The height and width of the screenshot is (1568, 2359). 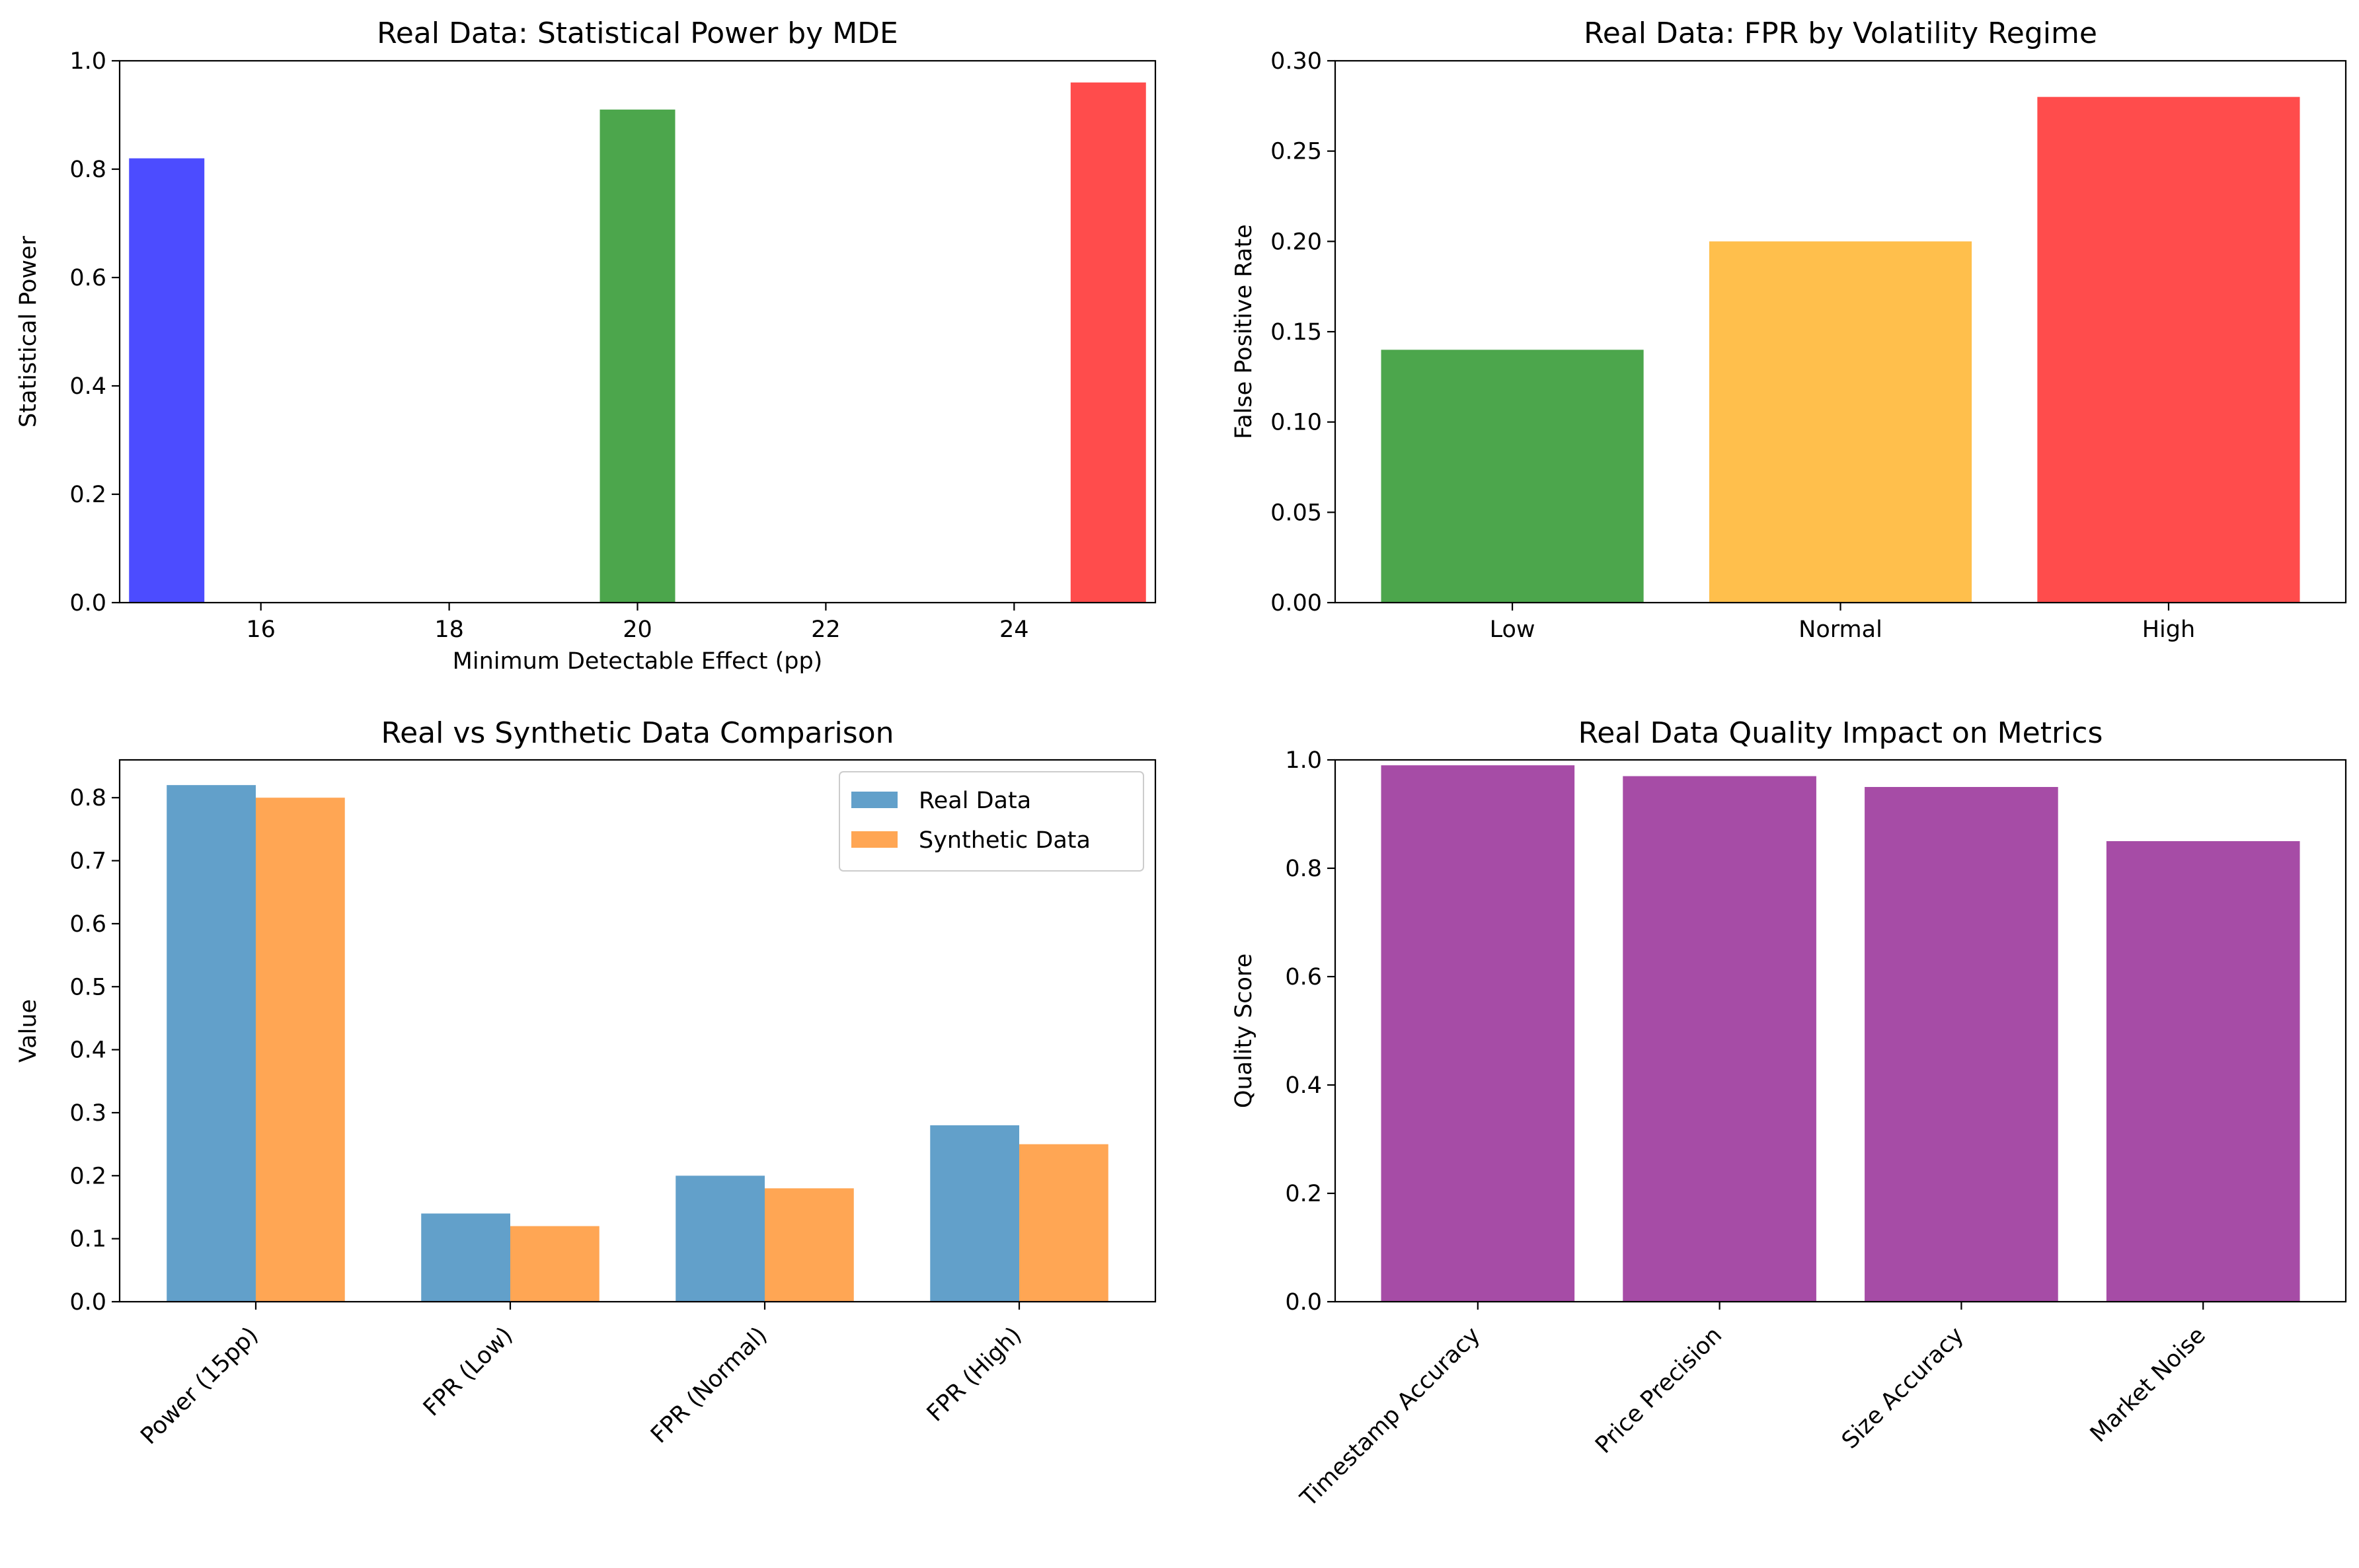 I want to click on y-tick-label: 0.7, so click(x=87, y=862).